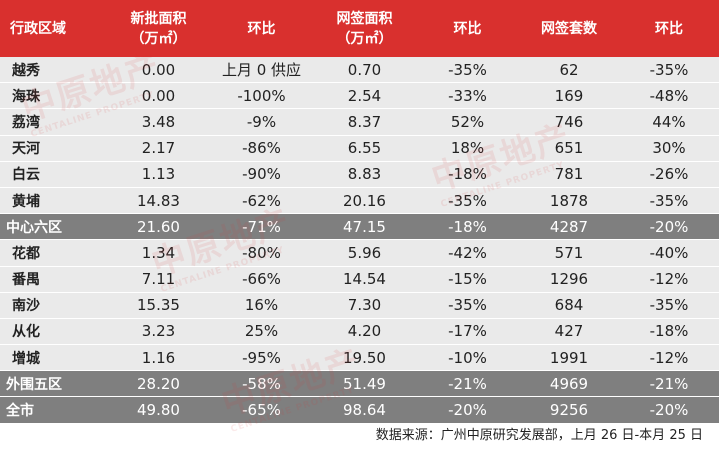 Image resolution: width=719 pixels, height=449 pixels. I want to click on table-row: 增城 1.16 -95% 19.50 -10% 1991 -12%, so click(359, 358).